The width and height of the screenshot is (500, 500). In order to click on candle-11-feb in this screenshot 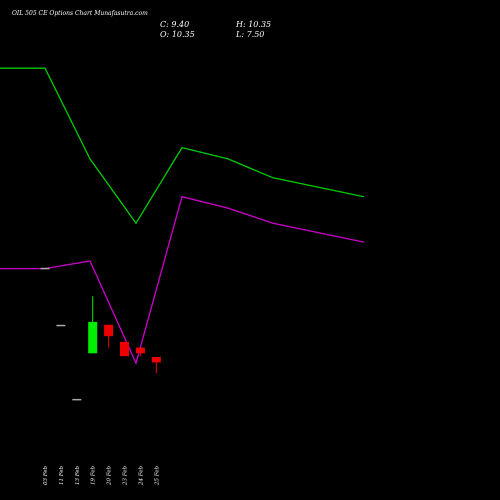, I will do `click(61, 325)`.